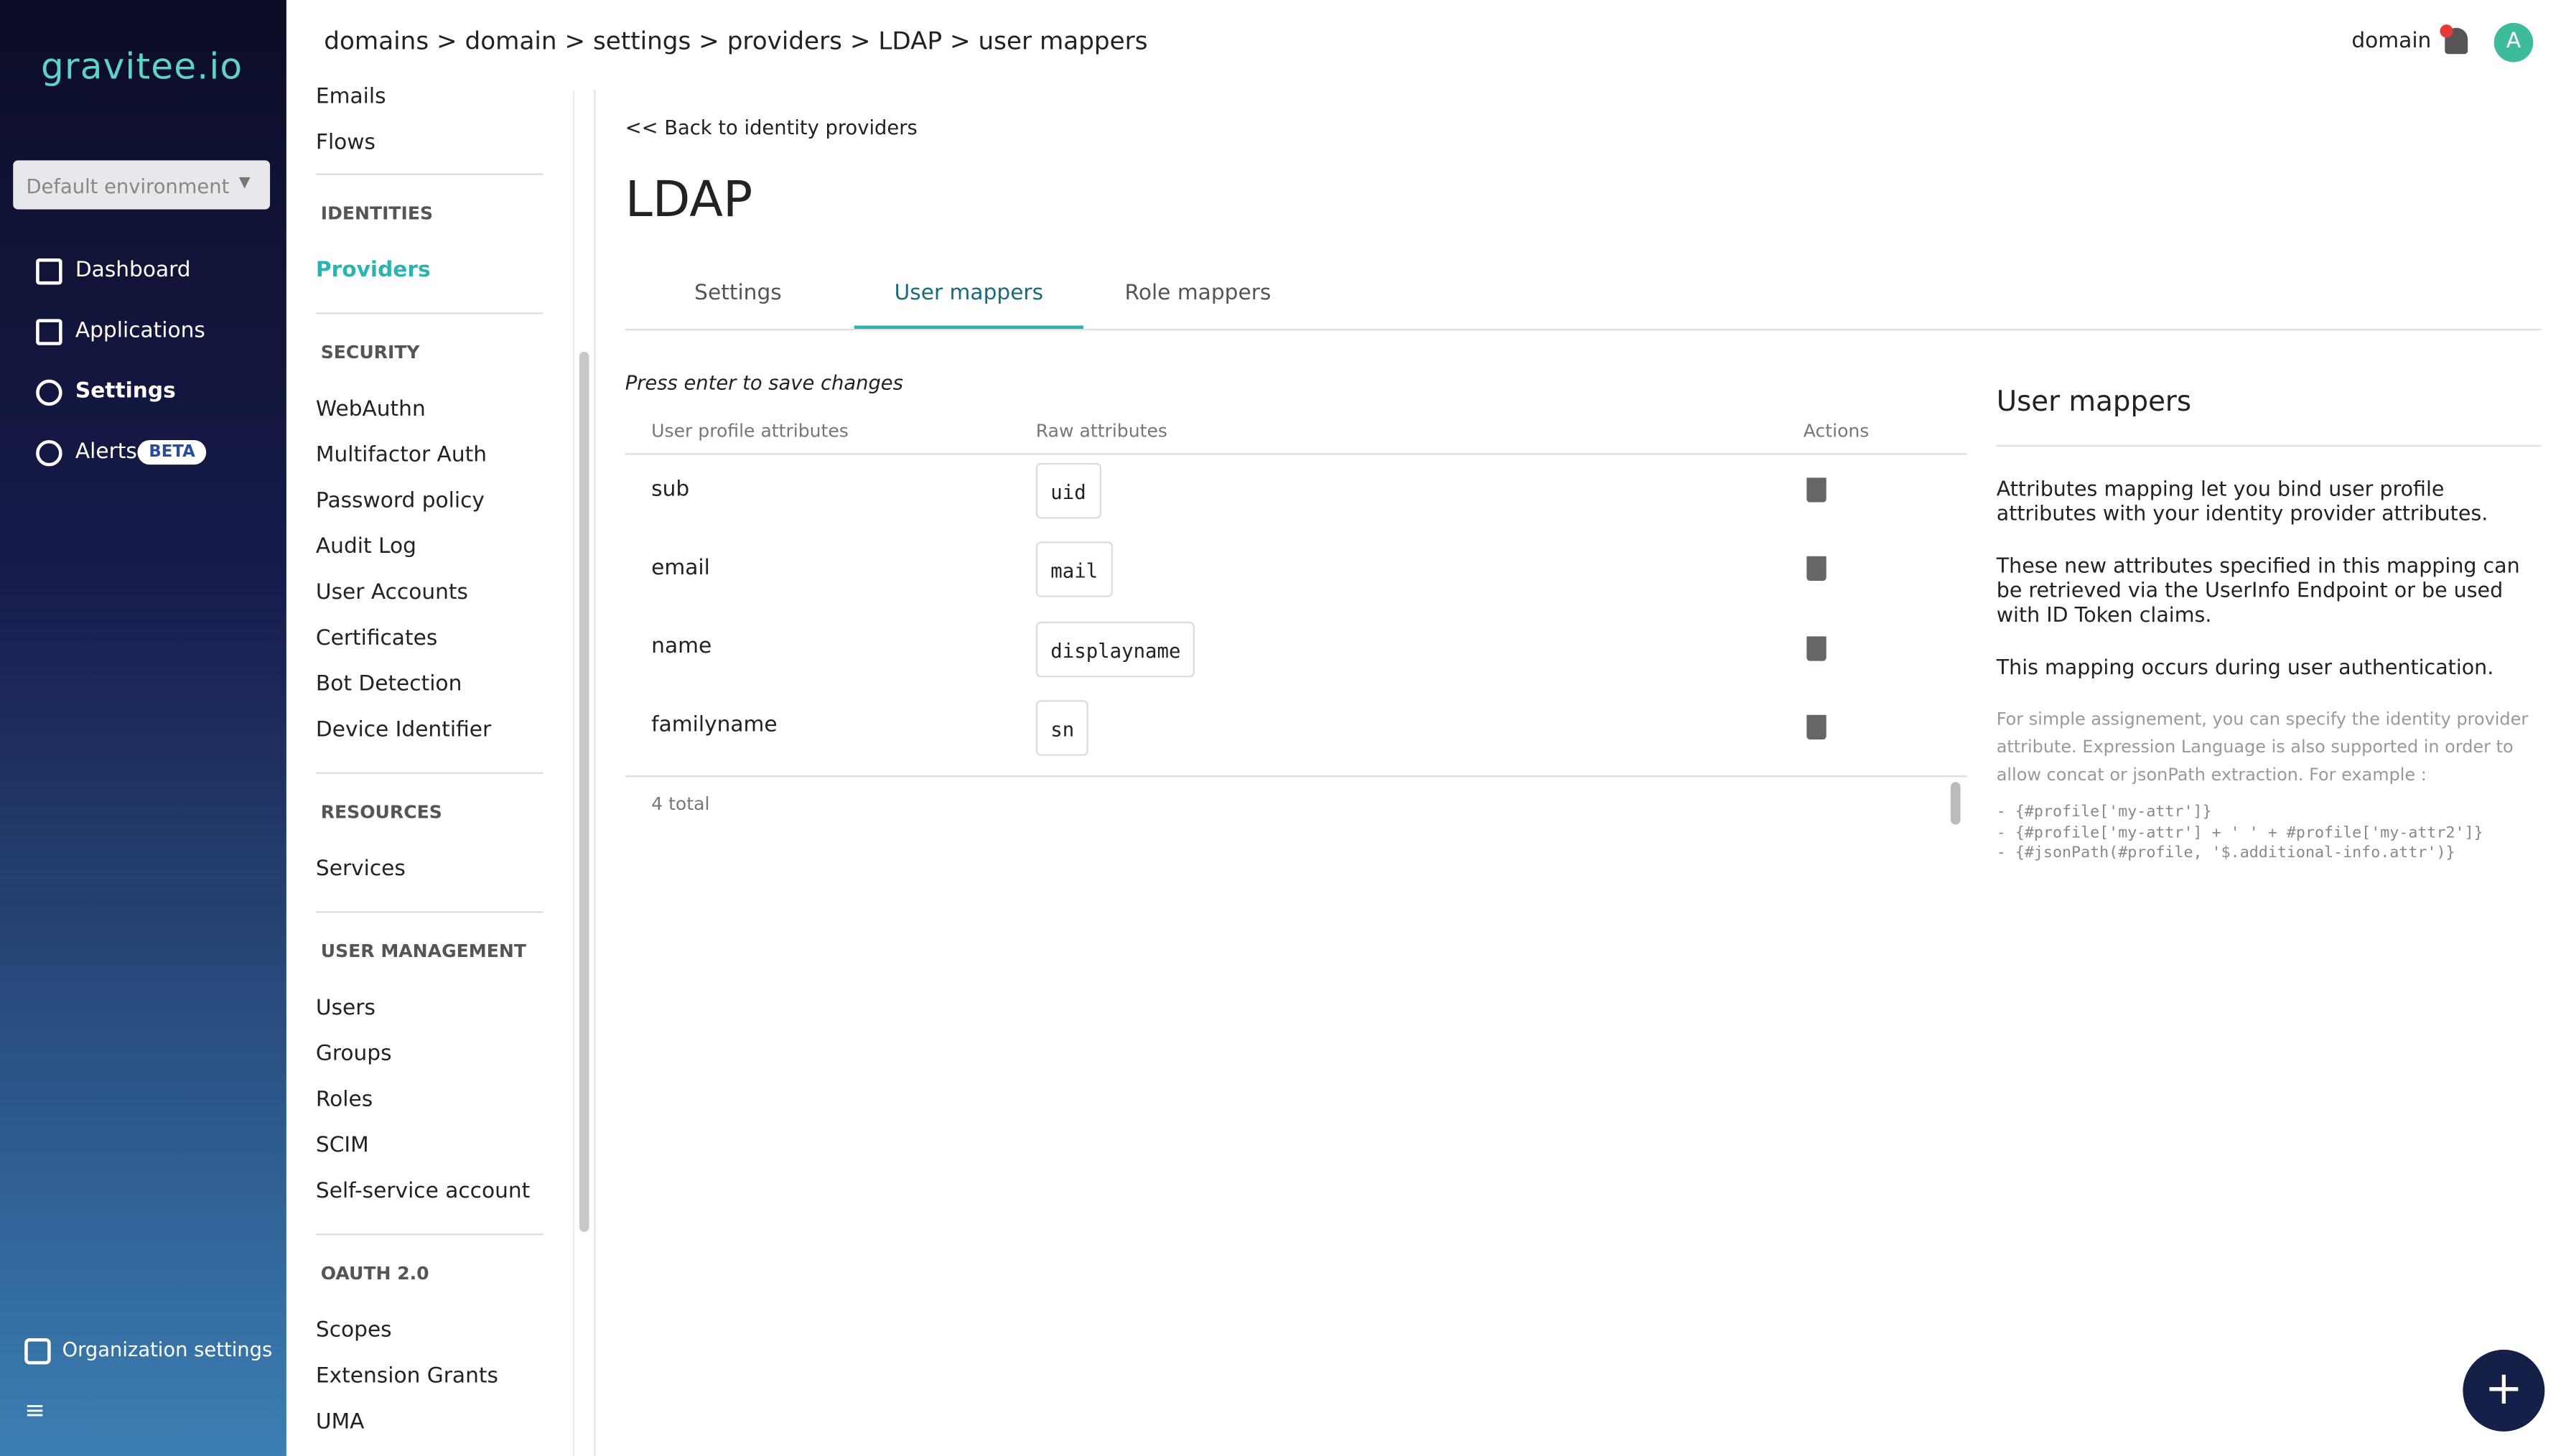 The image size is (2566, 1456). I want to click on raw-attribute-input: uid, so click(1068, 490).